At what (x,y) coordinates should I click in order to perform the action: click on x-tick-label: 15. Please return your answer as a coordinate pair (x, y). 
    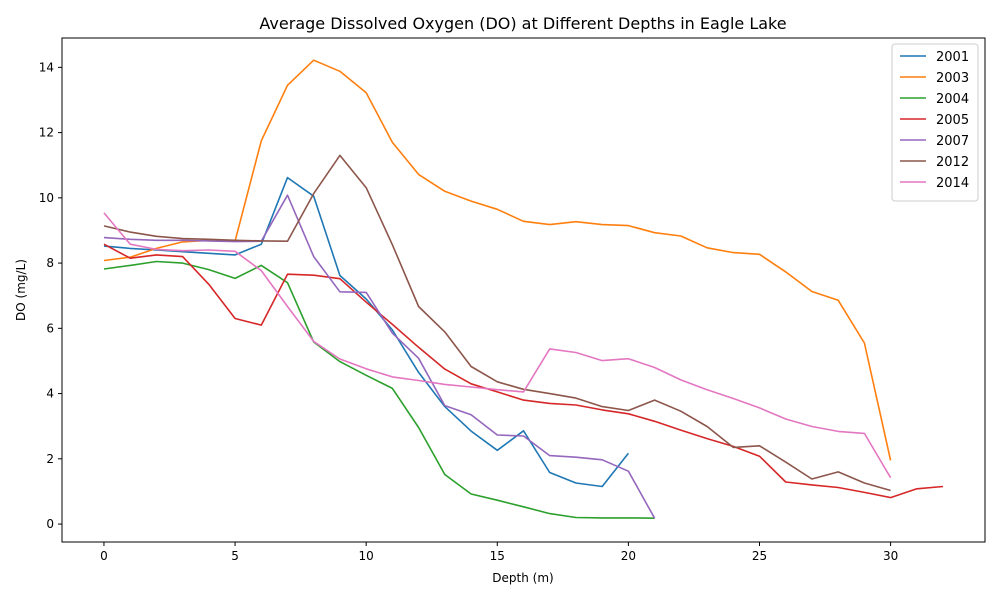
    Looking at the image, I should click on (497, 556).